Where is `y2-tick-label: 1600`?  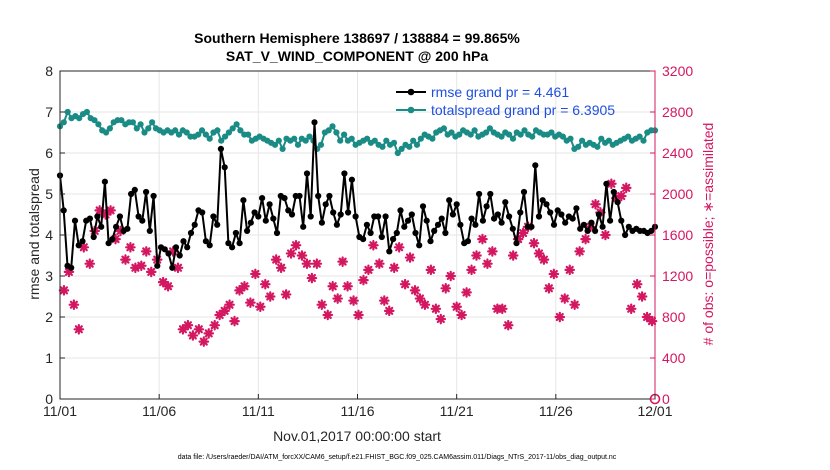
y2-tick-label: 1600 is located at coordinates (677, 235).